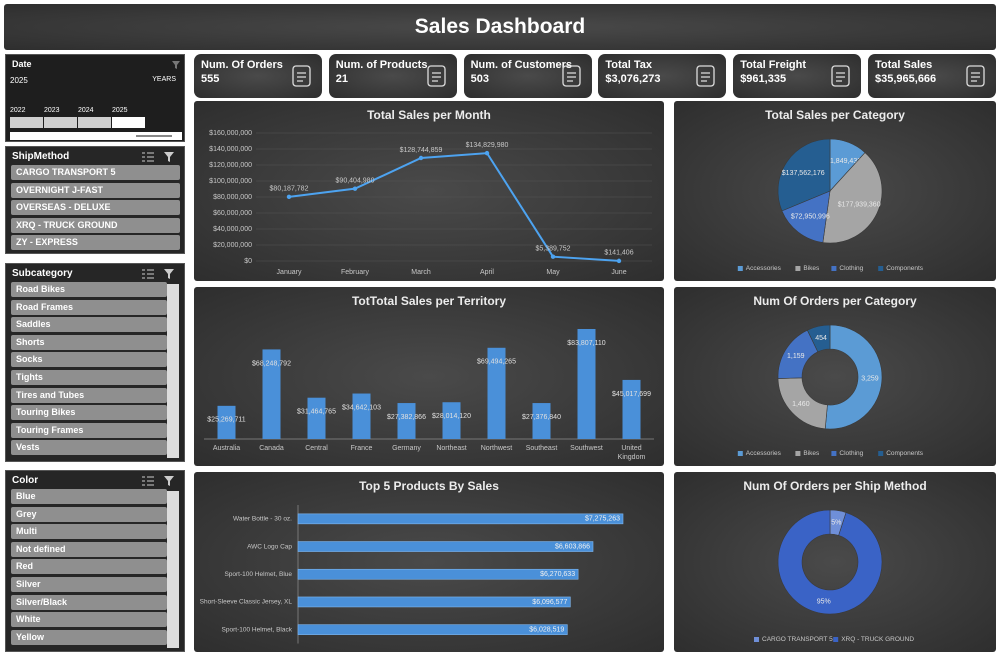 This screenshot has height=657, width=1000. What do you see at coordinates (479, 79) in the screenshot?
I see `kpi-value: 503` at bounding box center [479, 79].